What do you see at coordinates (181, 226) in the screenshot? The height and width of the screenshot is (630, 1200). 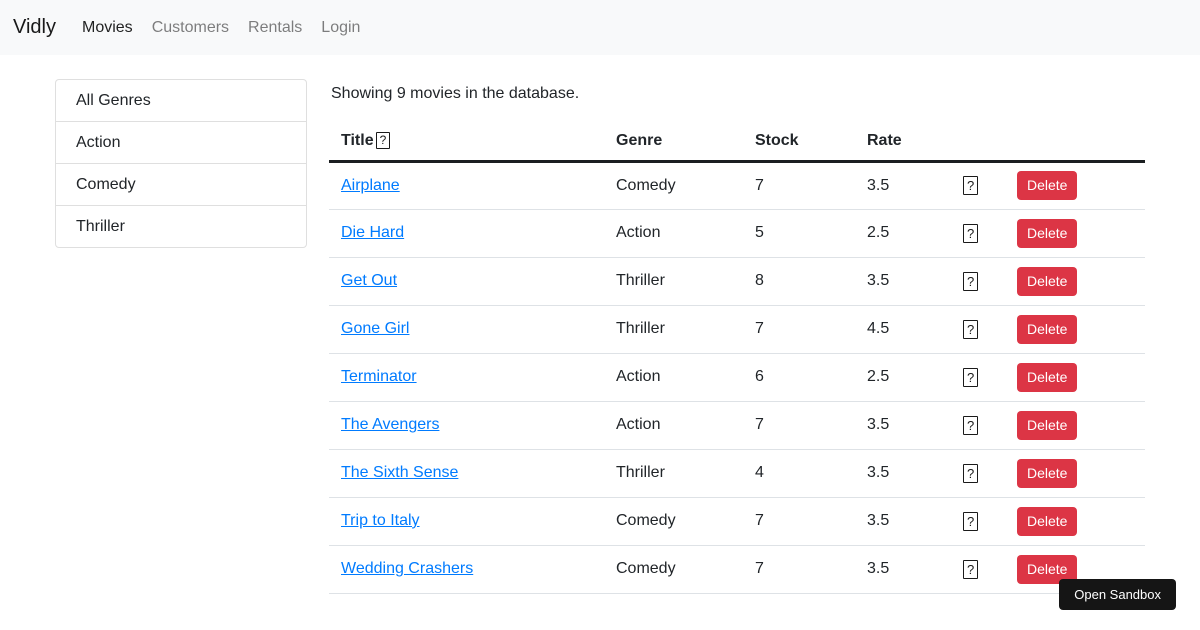 I see `sidebar-item-thriller: Thriller` at bounding box center [181, 226].